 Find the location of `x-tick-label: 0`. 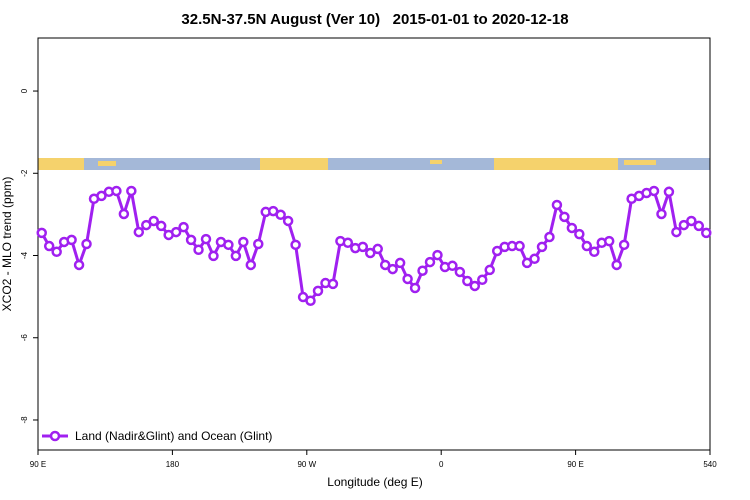

x-tick-label: 0 is located at coordinates (441, 464).